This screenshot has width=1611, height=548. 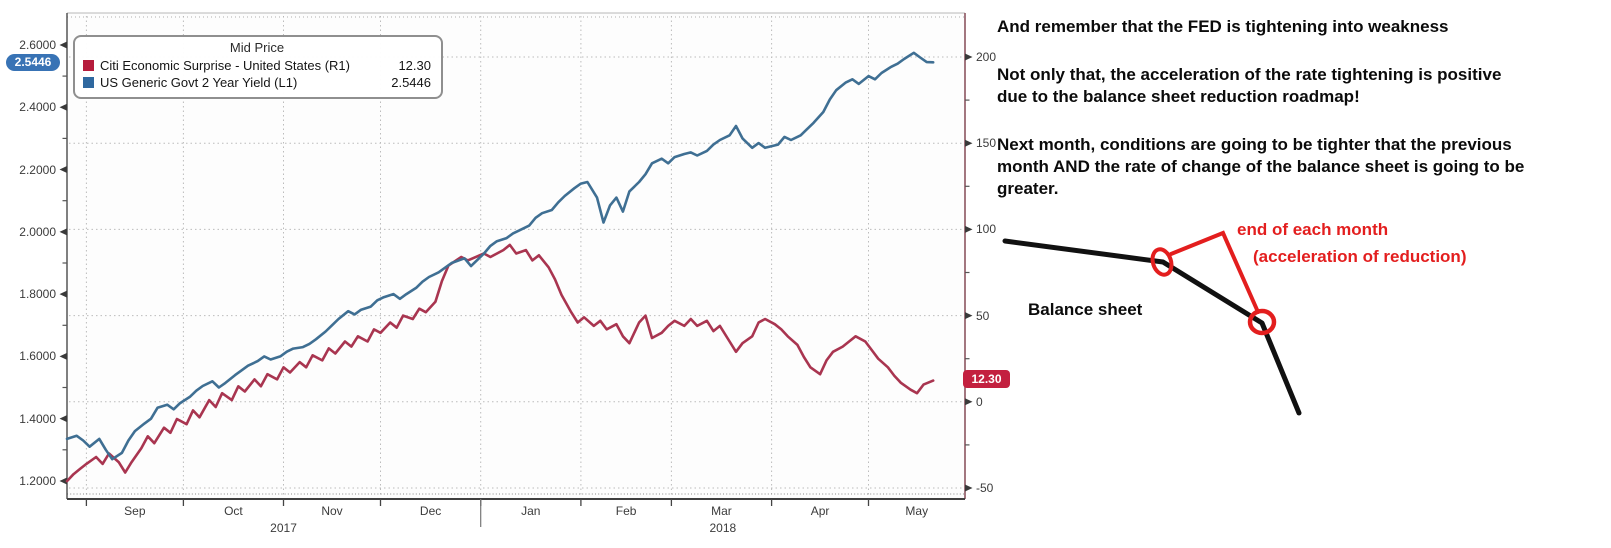 I want to click on legend-title: Mid Price, so click(x=257, y=47).